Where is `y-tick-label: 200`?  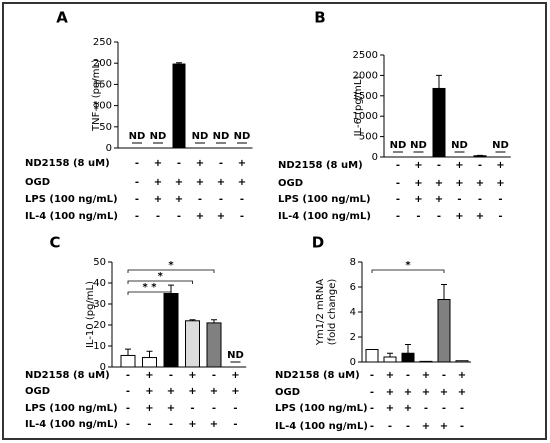
y-tick-label: 200 is located at coordinates (102, 63).